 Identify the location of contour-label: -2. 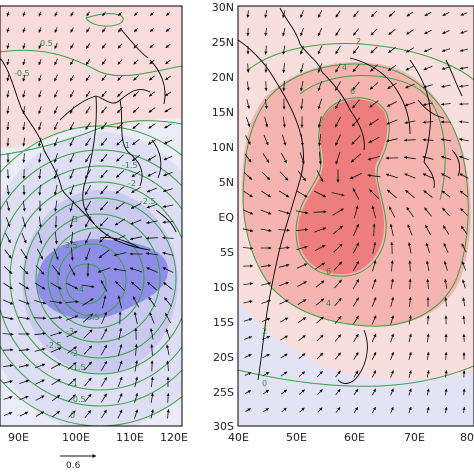
(74, 353).